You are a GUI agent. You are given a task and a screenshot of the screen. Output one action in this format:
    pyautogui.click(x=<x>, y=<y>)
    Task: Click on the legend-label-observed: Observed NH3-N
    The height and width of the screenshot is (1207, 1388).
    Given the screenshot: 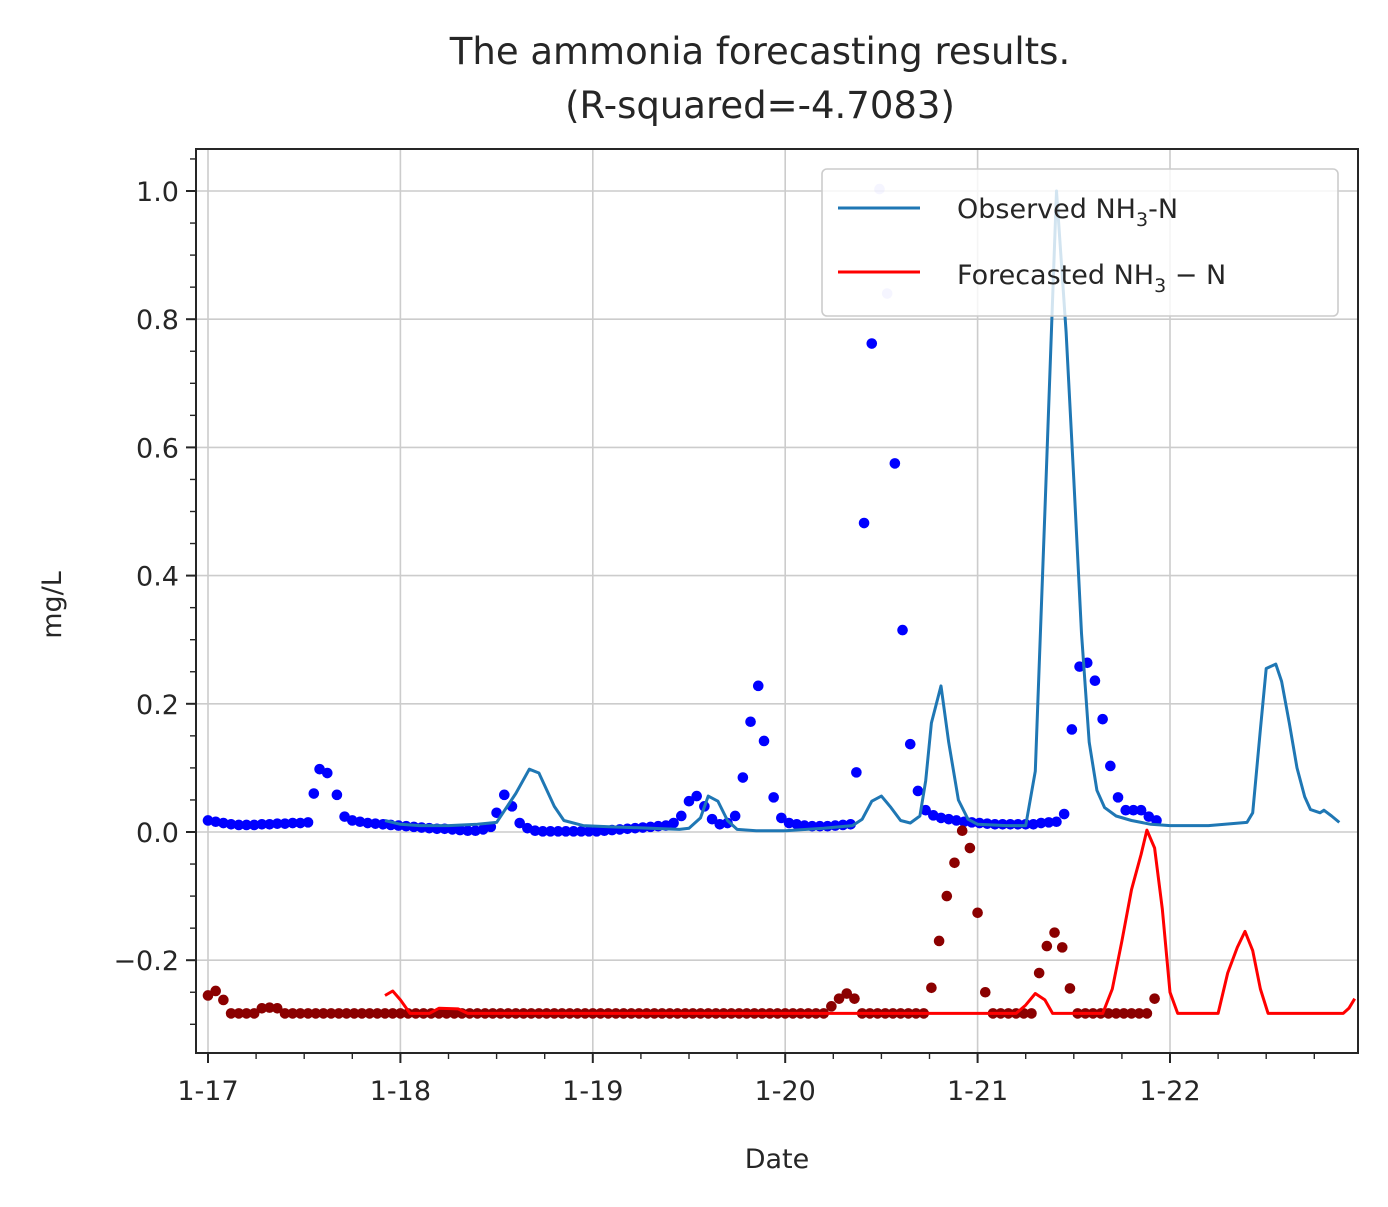 What is the action you would take?
    pyautogui.click(x=1067, y=212)
    